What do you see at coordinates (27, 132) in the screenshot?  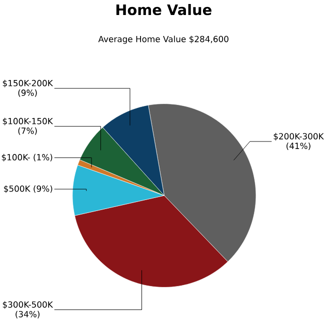 I see `data-label: (7%)` at bounding box center [27, 132].